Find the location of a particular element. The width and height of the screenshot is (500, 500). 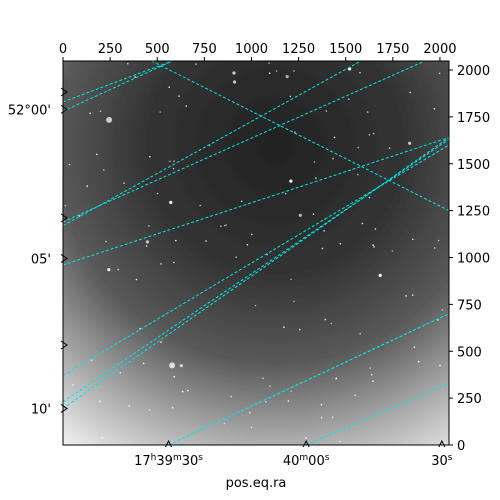

right-tick-label: 500 is located at coordinates (469, 352).